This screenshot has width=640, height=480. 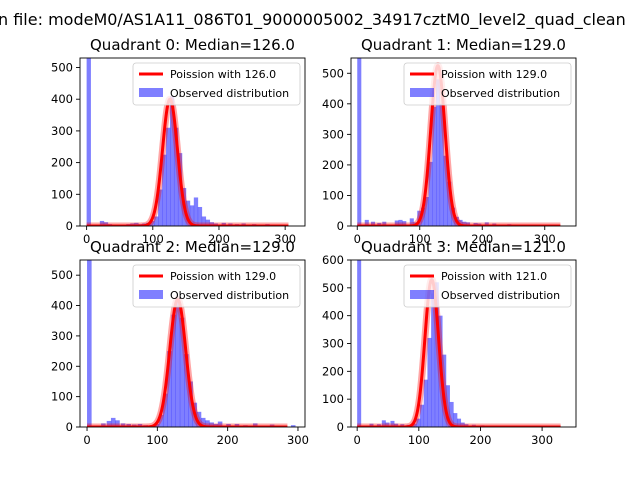 I want to click on subplot-title: Quadrant 0: Median=126.0, so click(x=192, y=45).